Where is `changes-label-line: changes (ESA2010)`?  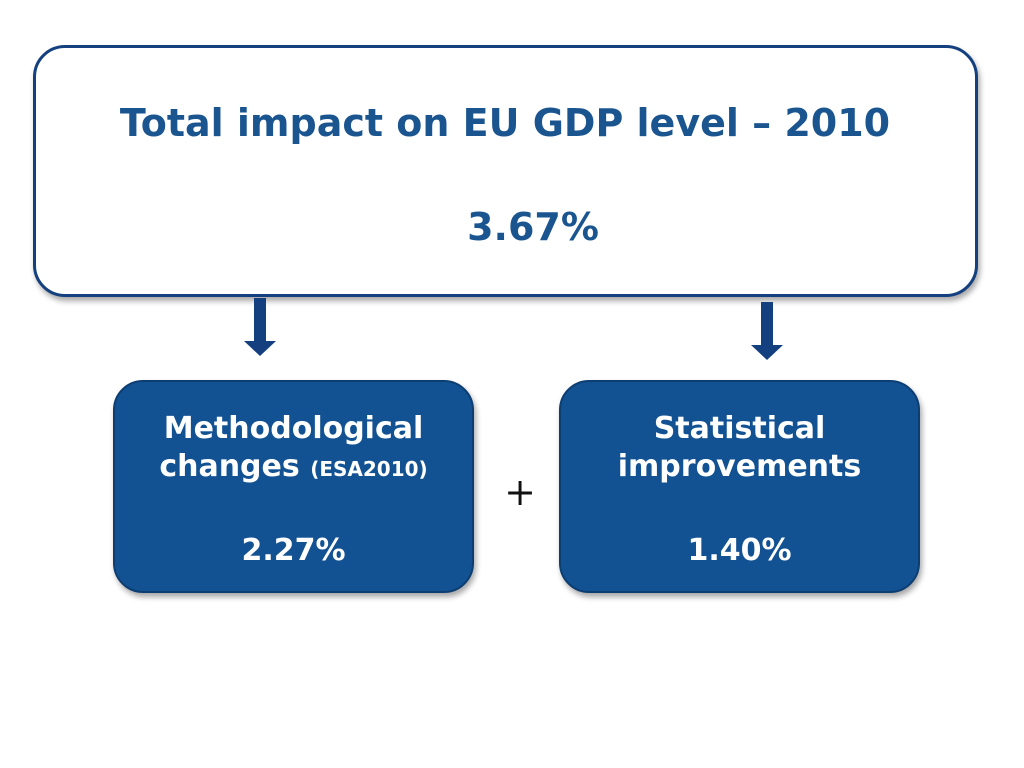 changes-label-line: changes (ESA2010) is located at coordinates (293, 468).